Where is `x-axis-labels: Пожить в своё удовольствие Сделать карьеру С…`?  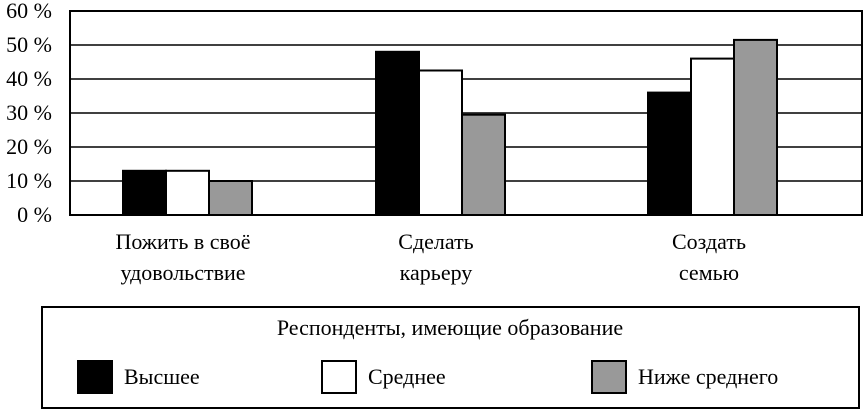 x-axis-labels: Пожить в своё удовольствие Сделать карьеру С… is located at coordinates (430, 257).